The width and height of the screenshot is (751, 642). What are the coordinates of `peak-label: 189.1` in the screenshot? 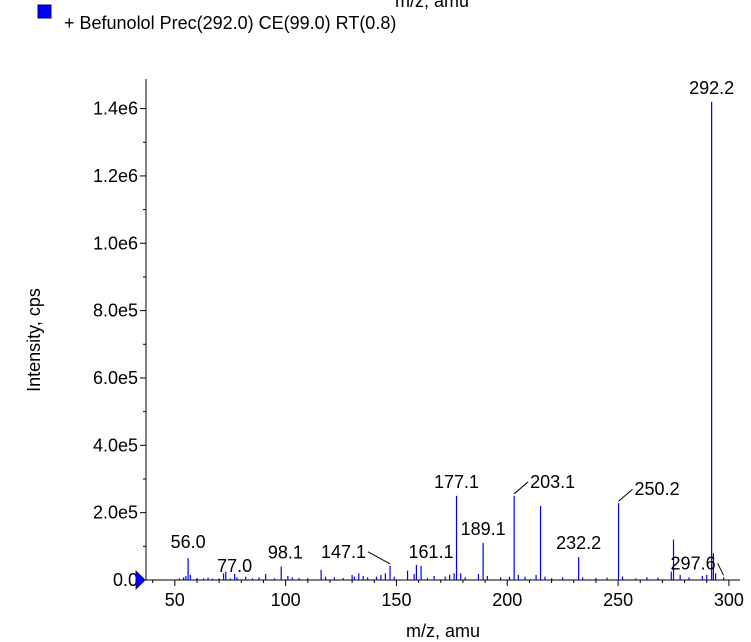 It's located at (483, 529).